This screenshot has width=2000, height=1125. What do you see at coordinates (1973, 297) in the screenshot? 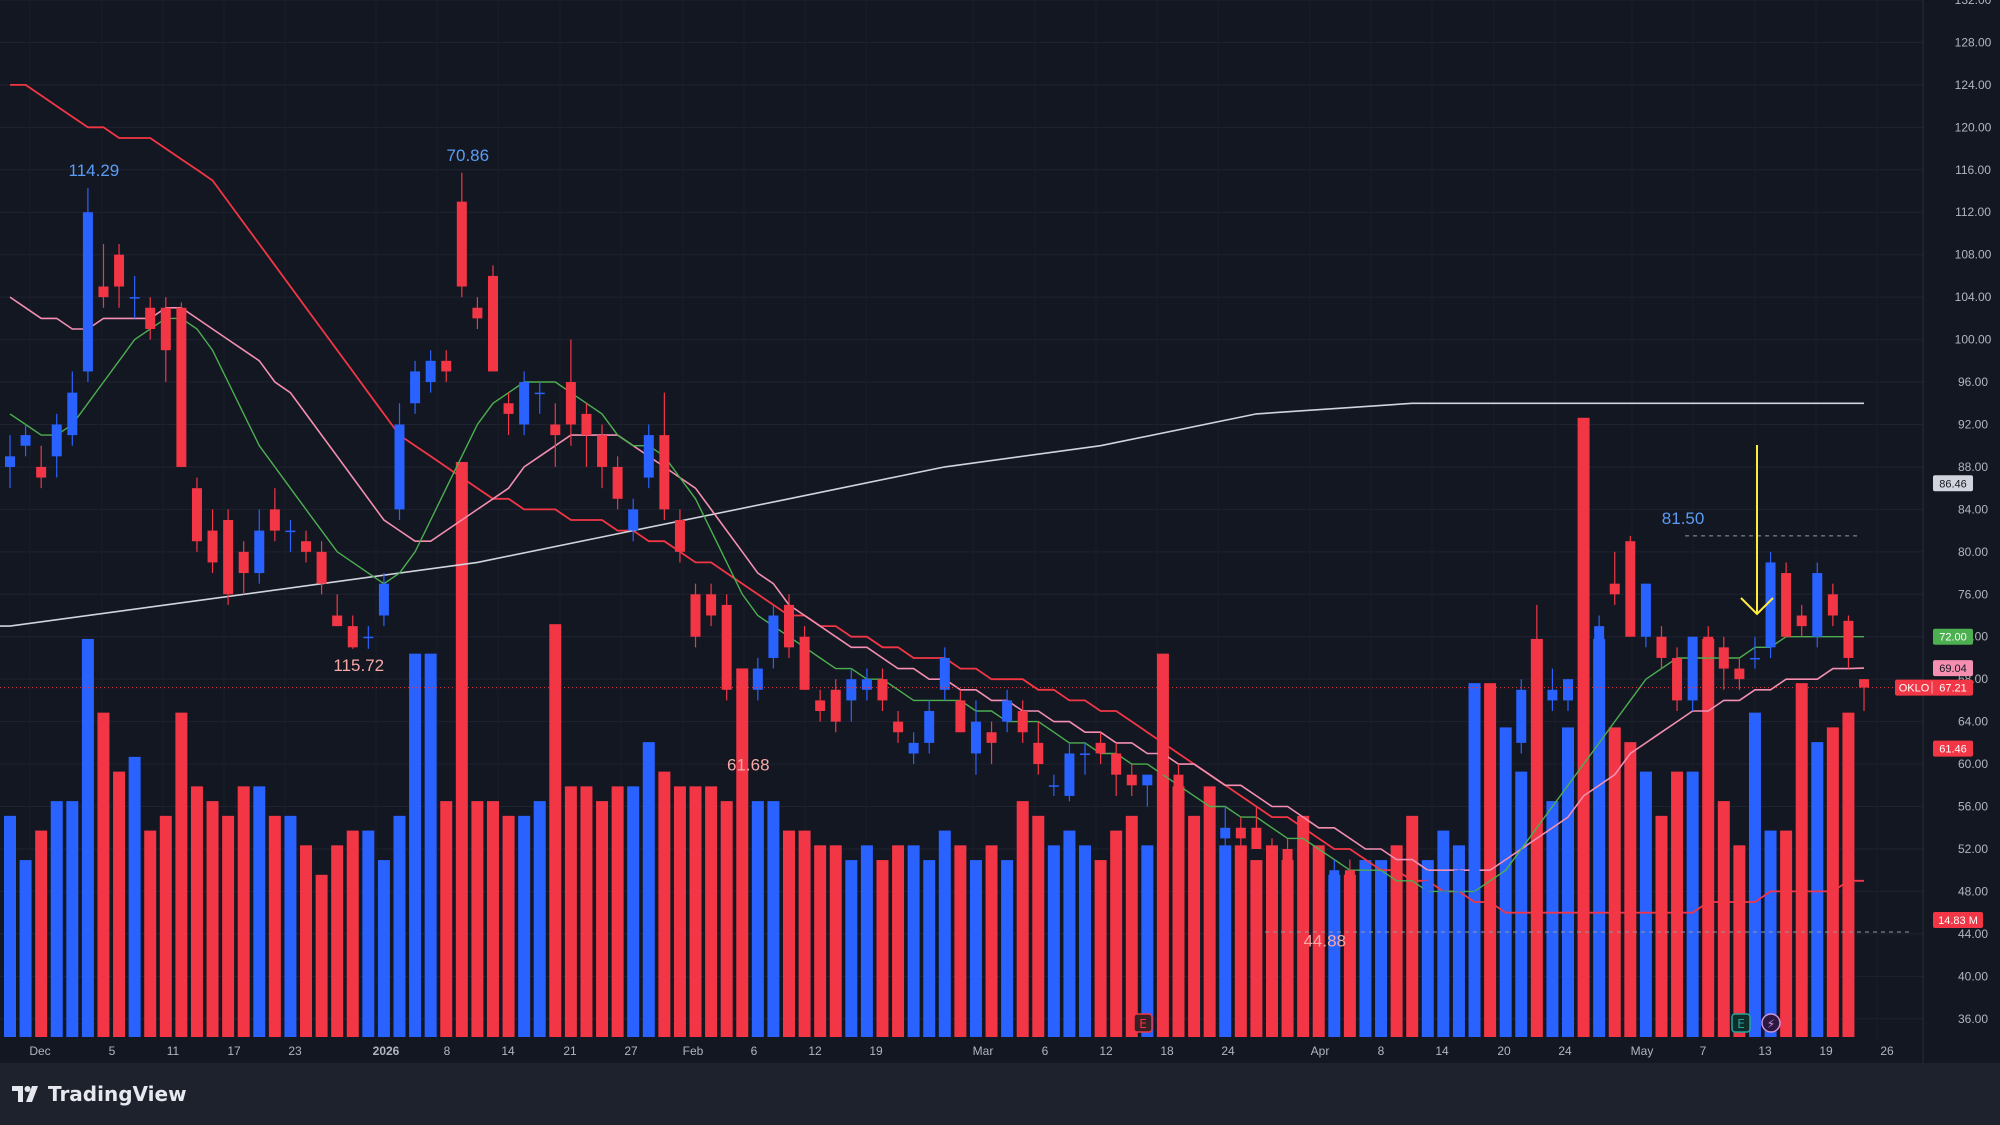
I see `y-tick-label: 104.00` at bounding box center [1973, 297].